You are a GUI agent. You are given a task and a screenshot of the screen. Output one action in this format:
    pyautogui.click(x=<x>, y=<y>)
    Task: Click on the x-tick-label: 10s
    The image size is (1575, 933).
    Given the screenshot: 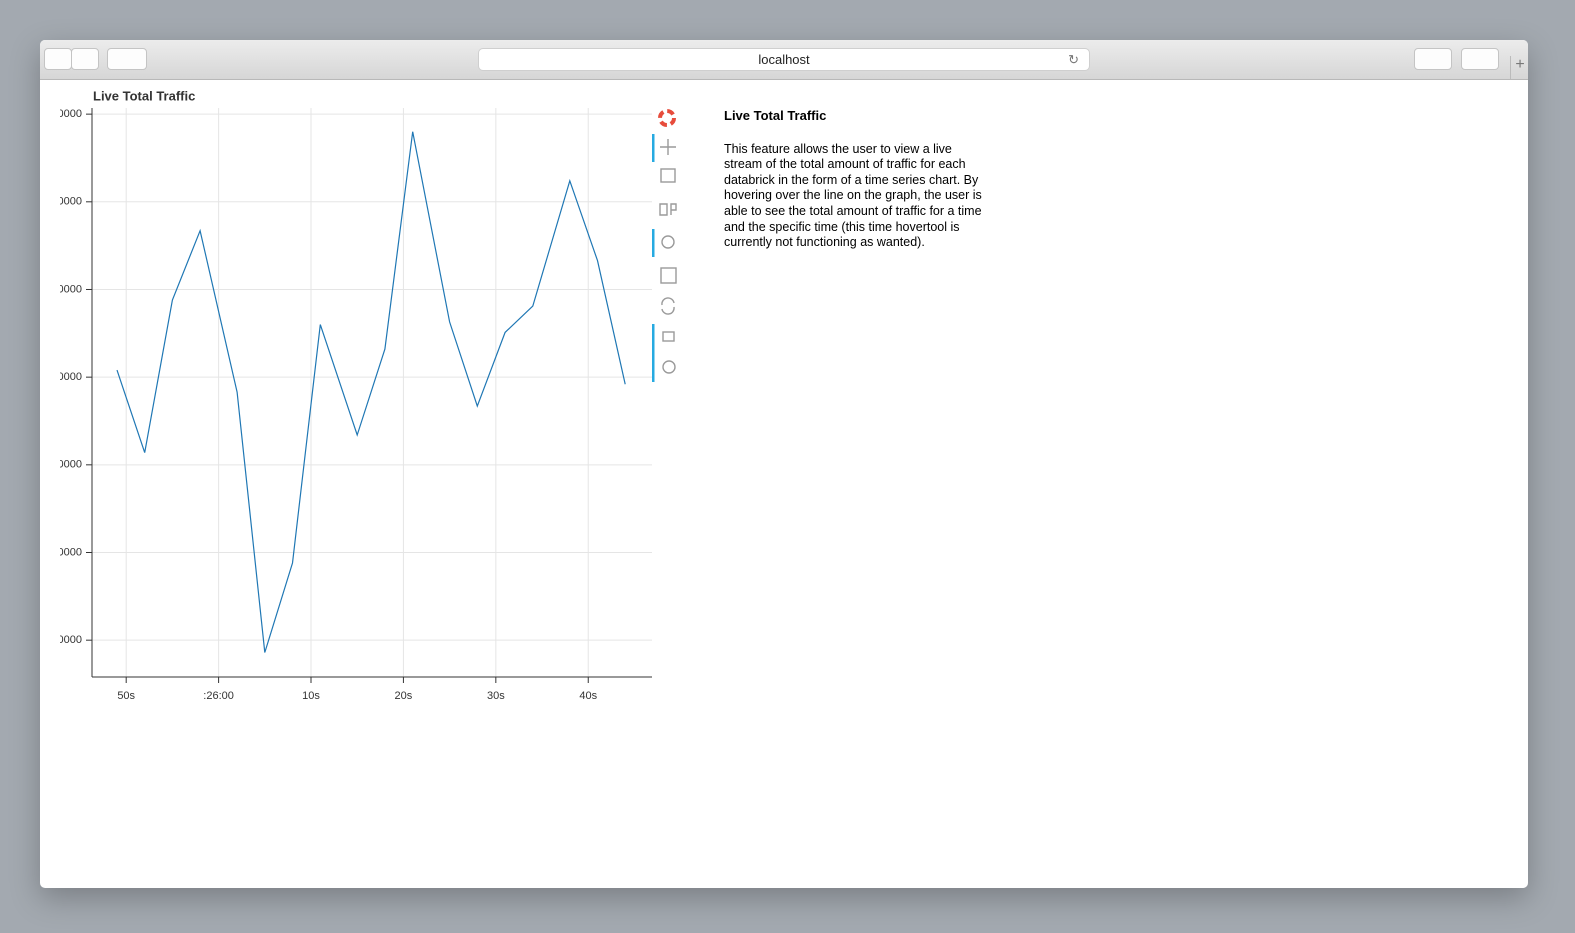 What is the action you would take?
    pyautogui.click(x=311, y=696)
    